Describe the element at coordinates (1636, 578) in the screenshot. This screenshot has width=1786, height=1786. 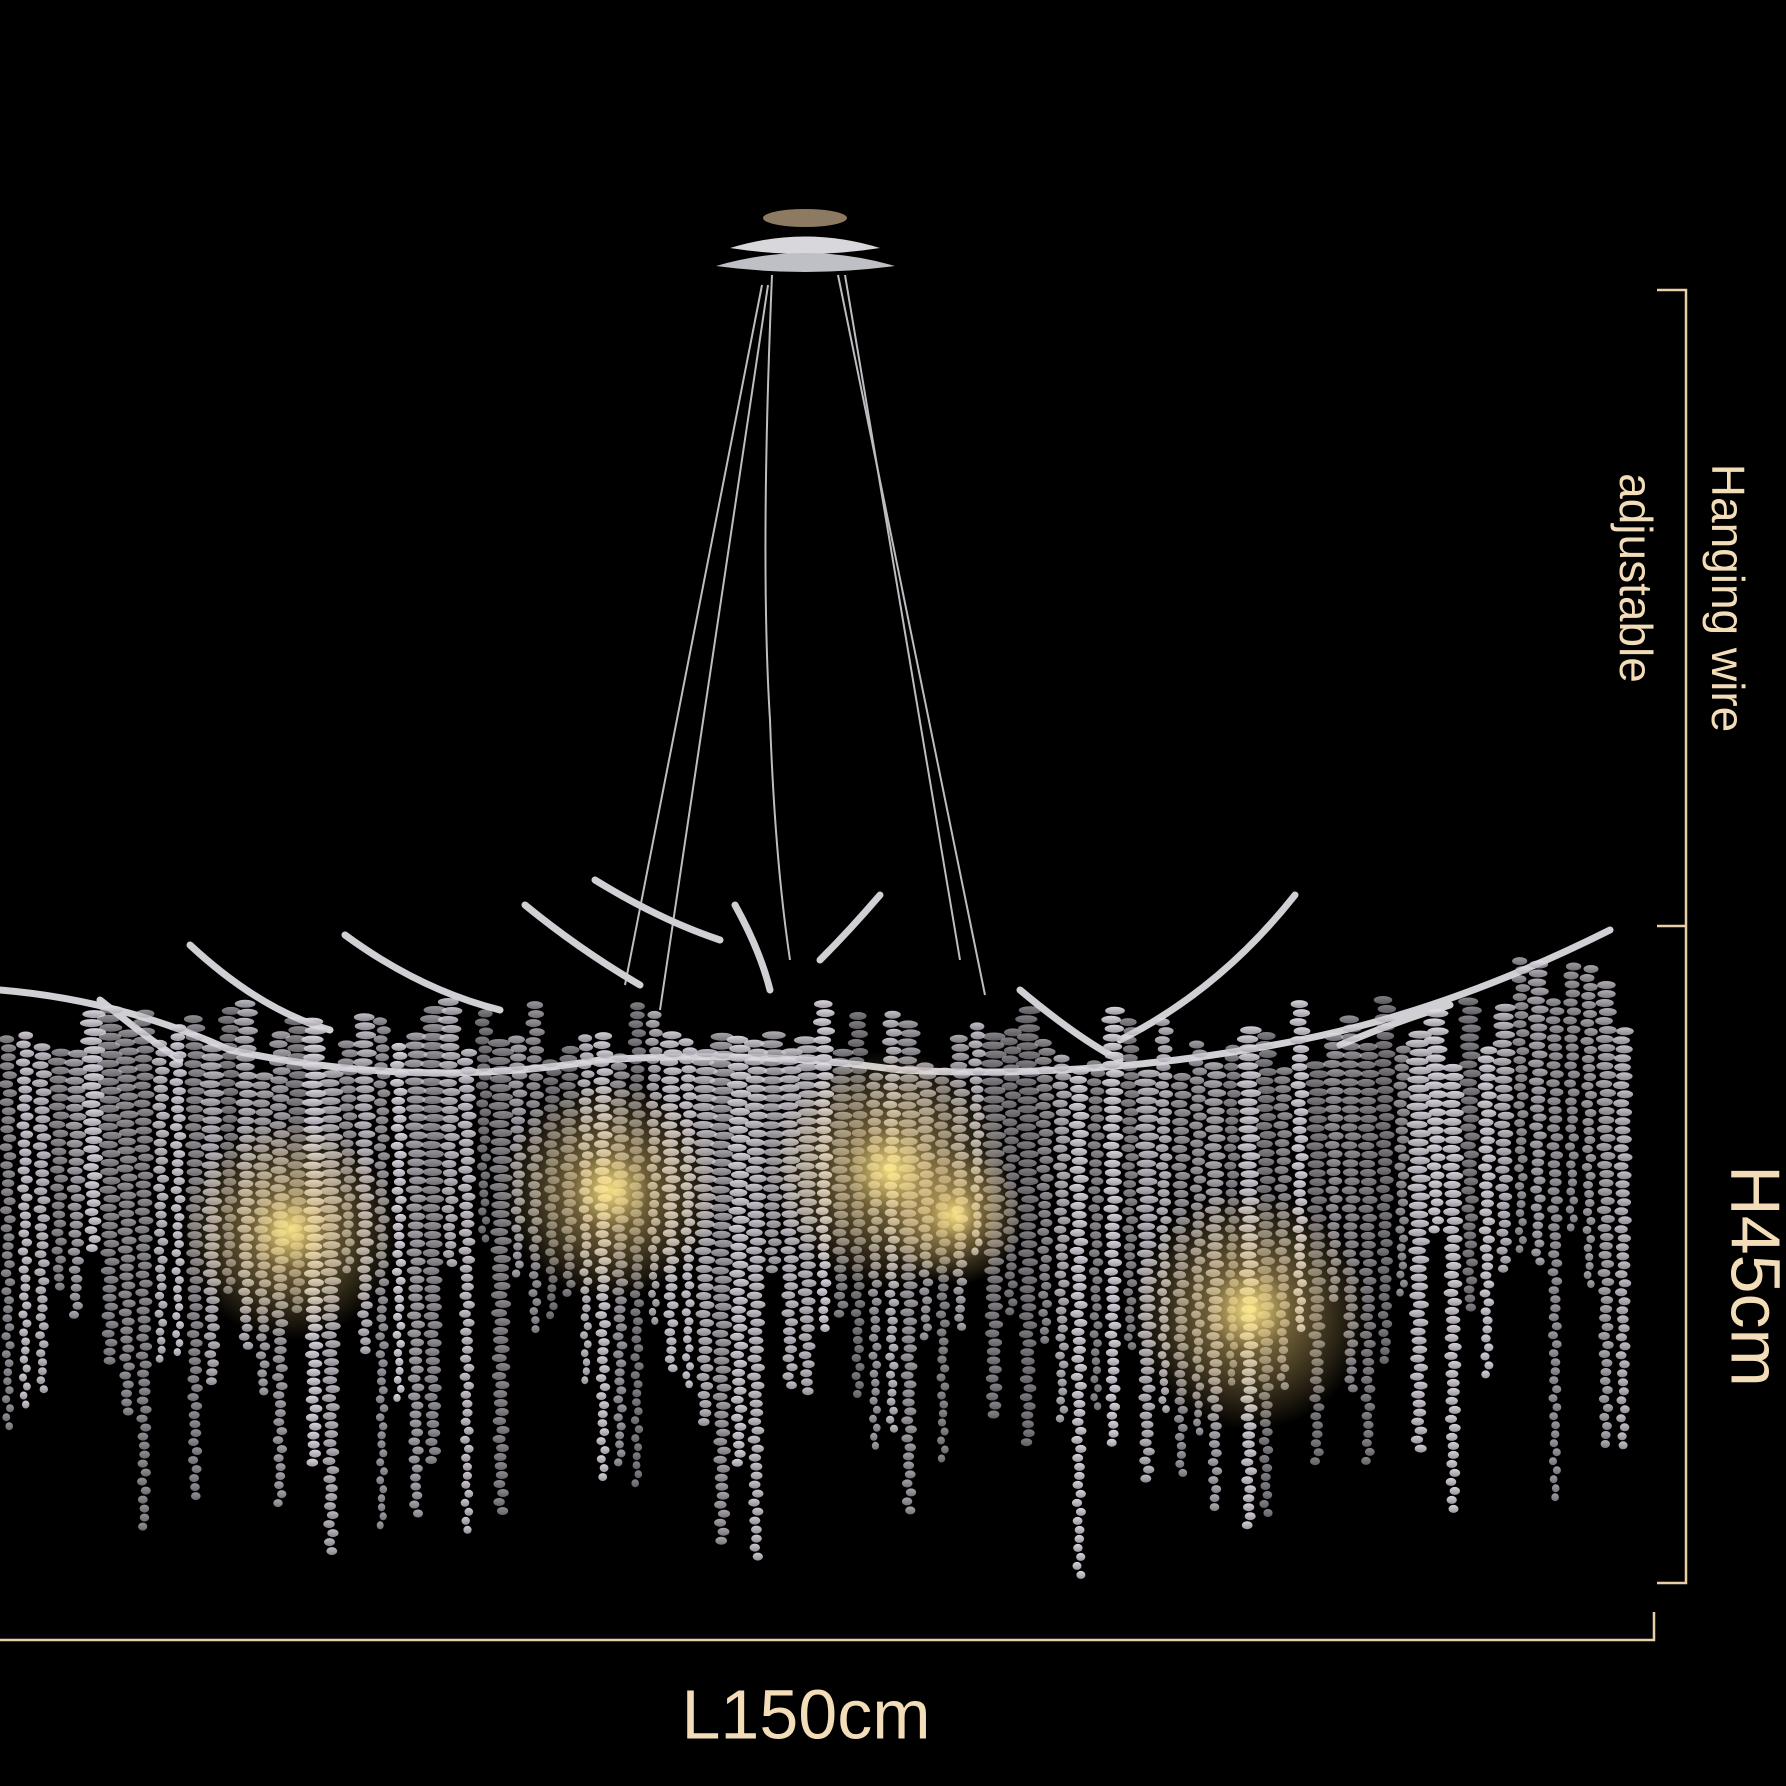
I see `wire-label: adjustable` at that location.